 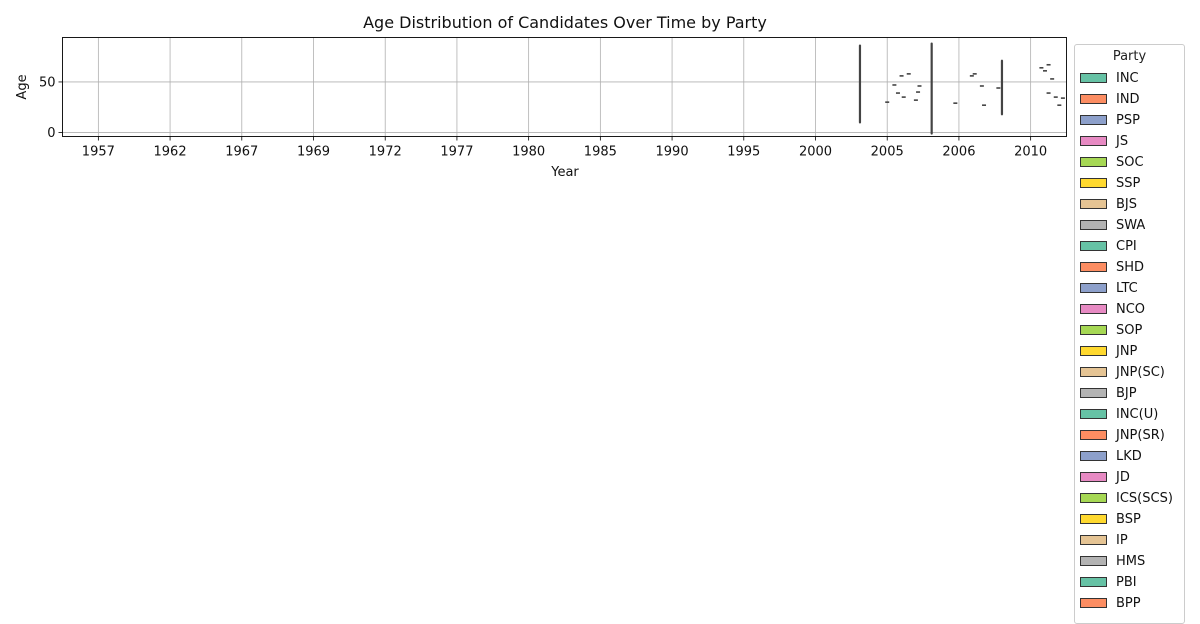 I want to click on legend-item: IND, so click(x=1110, y=99).